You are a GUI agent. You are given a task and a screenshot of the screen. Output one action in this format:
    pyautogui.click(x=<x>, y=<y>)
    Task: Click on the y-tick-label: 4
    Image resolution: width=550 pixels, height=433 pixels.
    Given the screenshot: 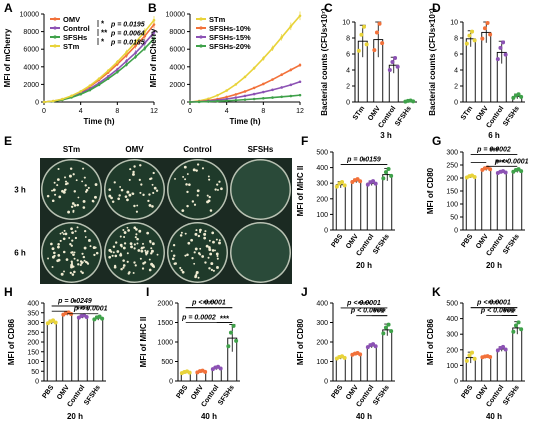 What is the action you would take?
    pyautogui.click(x=456, y=71)
    